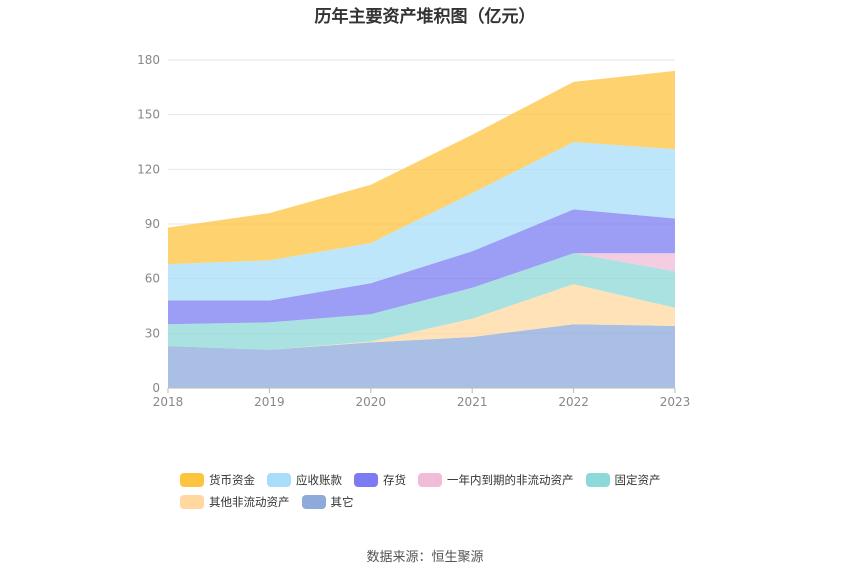 This screenshot has width=850, height=575. What do you see at coordinates (156, 388) in the screenshot?
I see `y-tick-label: 0` at bounding box center [156, 388].